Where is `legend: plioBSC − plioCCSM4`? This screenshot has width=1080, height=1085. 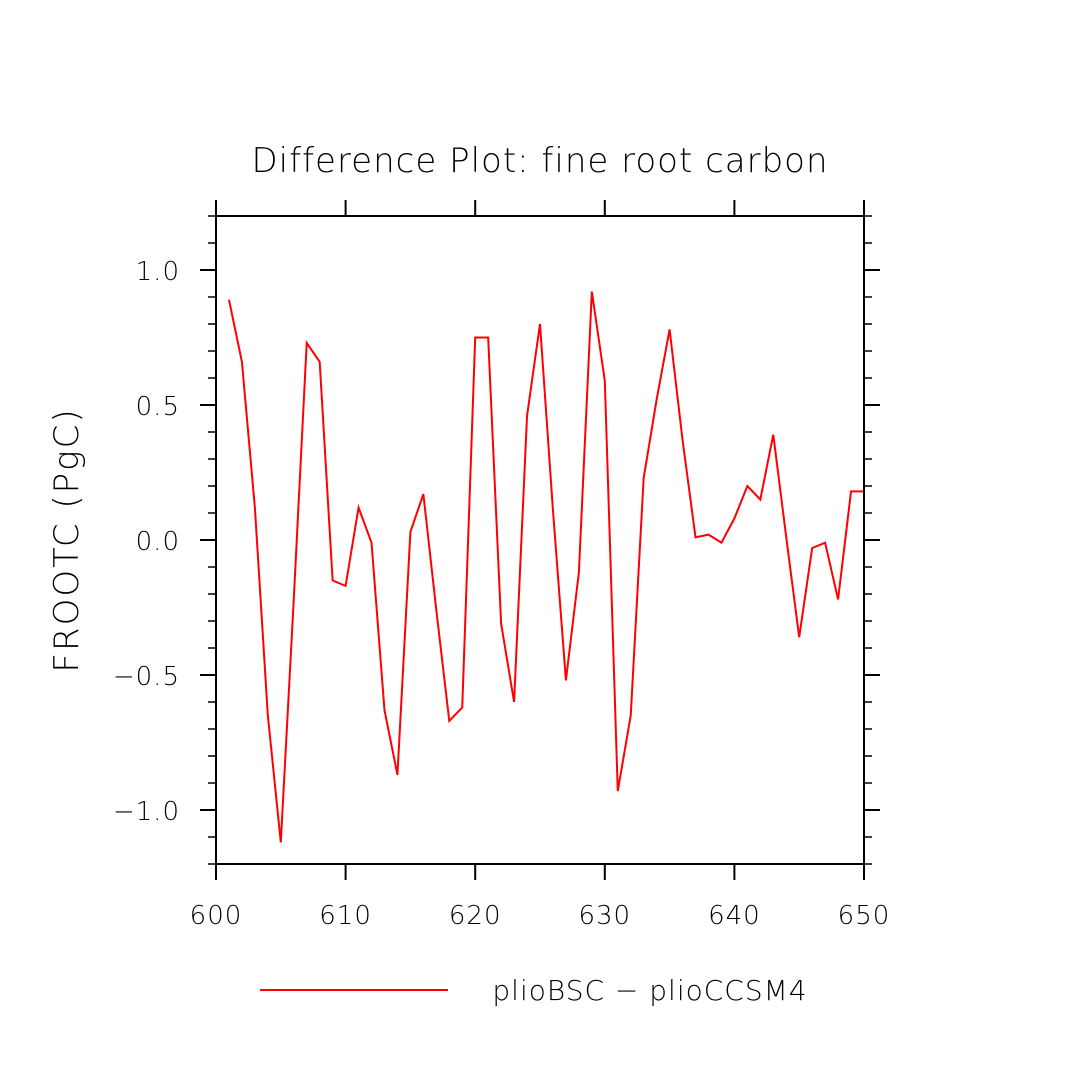
legend: plioBSC − plioCCSM4 is located at coordinates (533, 990).